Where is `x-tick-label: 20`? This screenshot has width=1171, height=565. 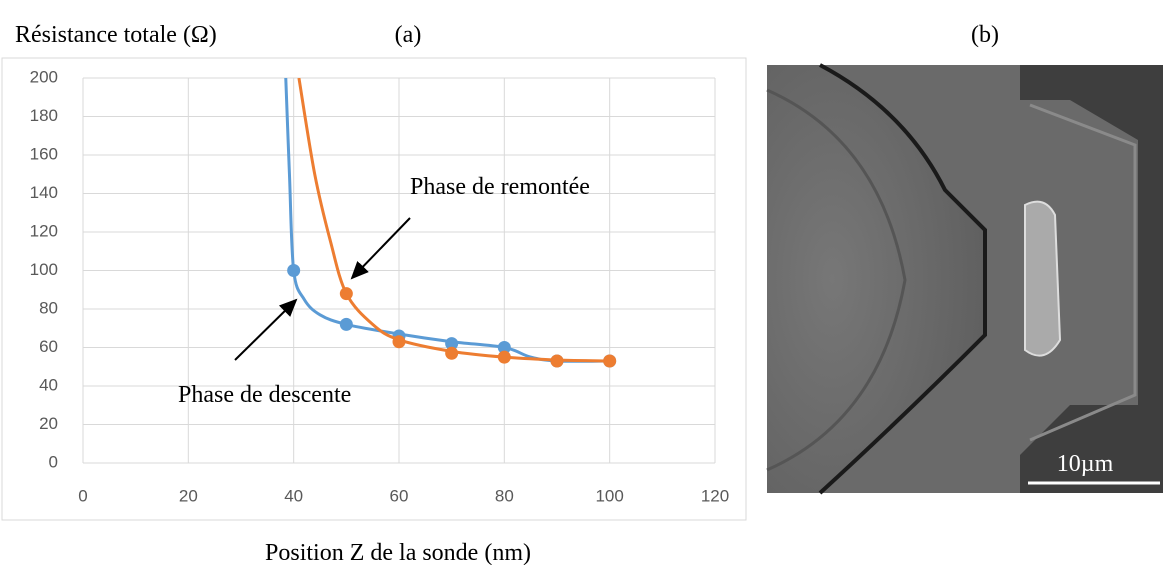 x-tick-label: 20 is located at coordinates (188, 495).